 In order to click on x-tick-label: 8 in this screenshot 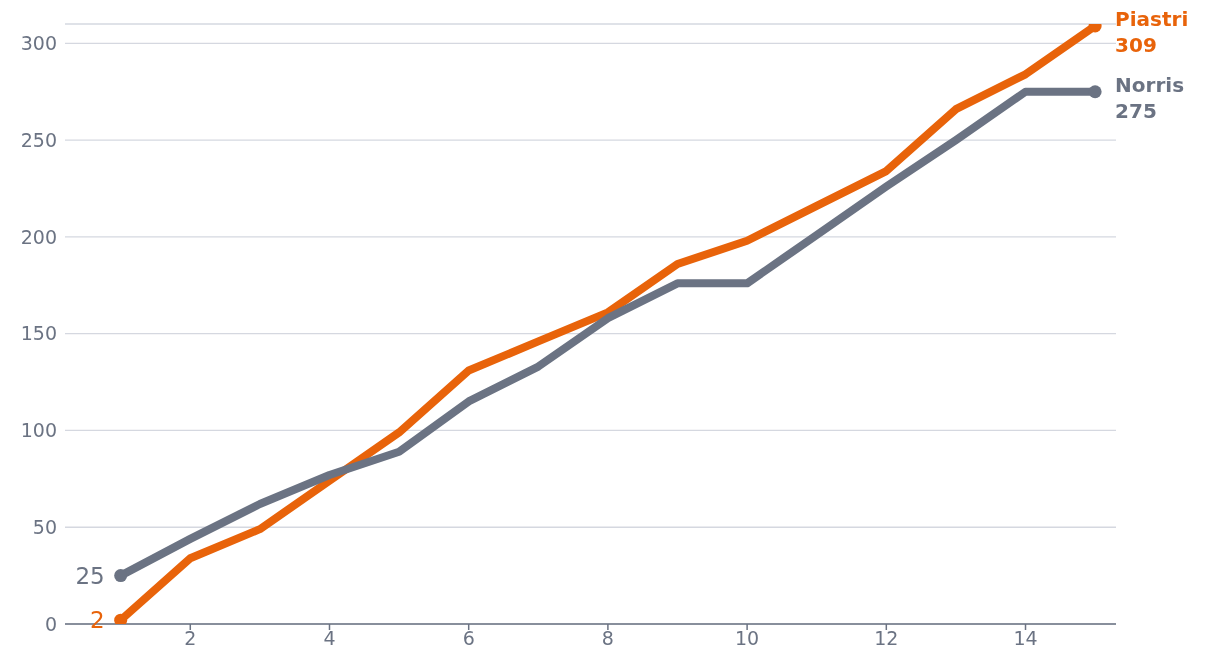, I will do `click(607, 638)`.